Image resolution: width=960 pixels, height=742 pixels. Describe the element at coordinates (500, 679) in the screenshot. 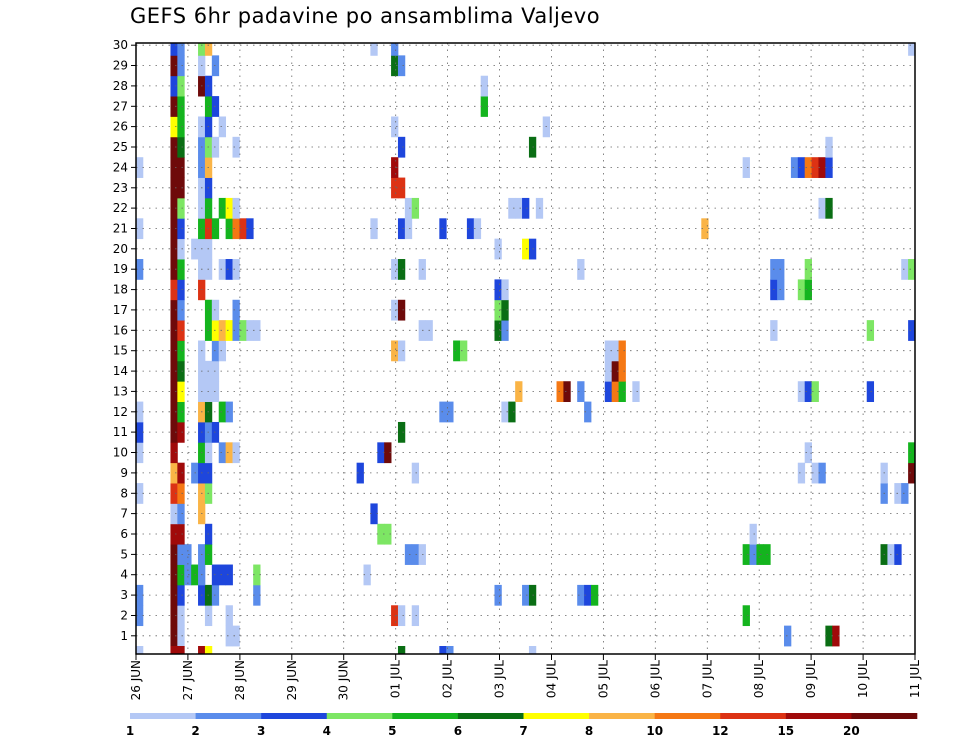

I see `x-tick-label: 03 JUL` at that location.